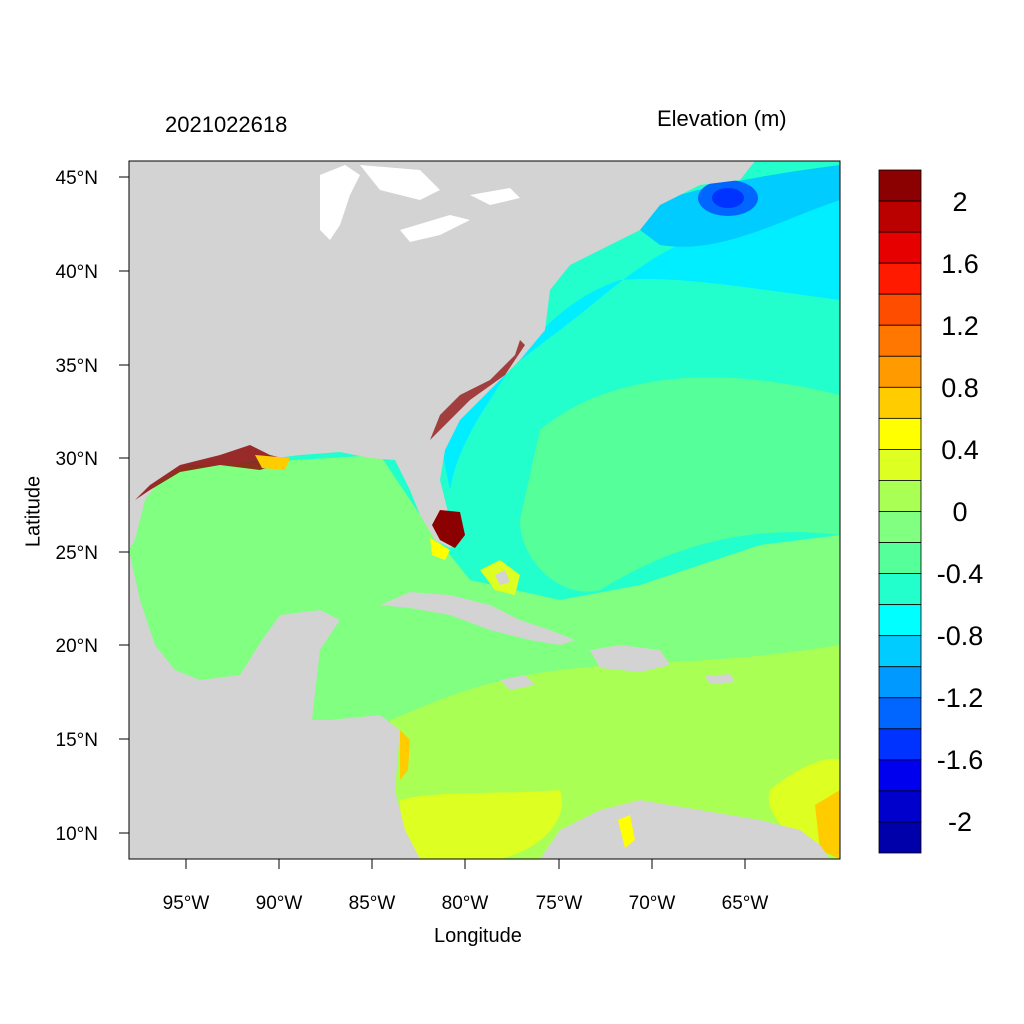 This screenshot has height=1024, width=1024. I want to click on bay-of-fundy-lower, so click(728, 198).